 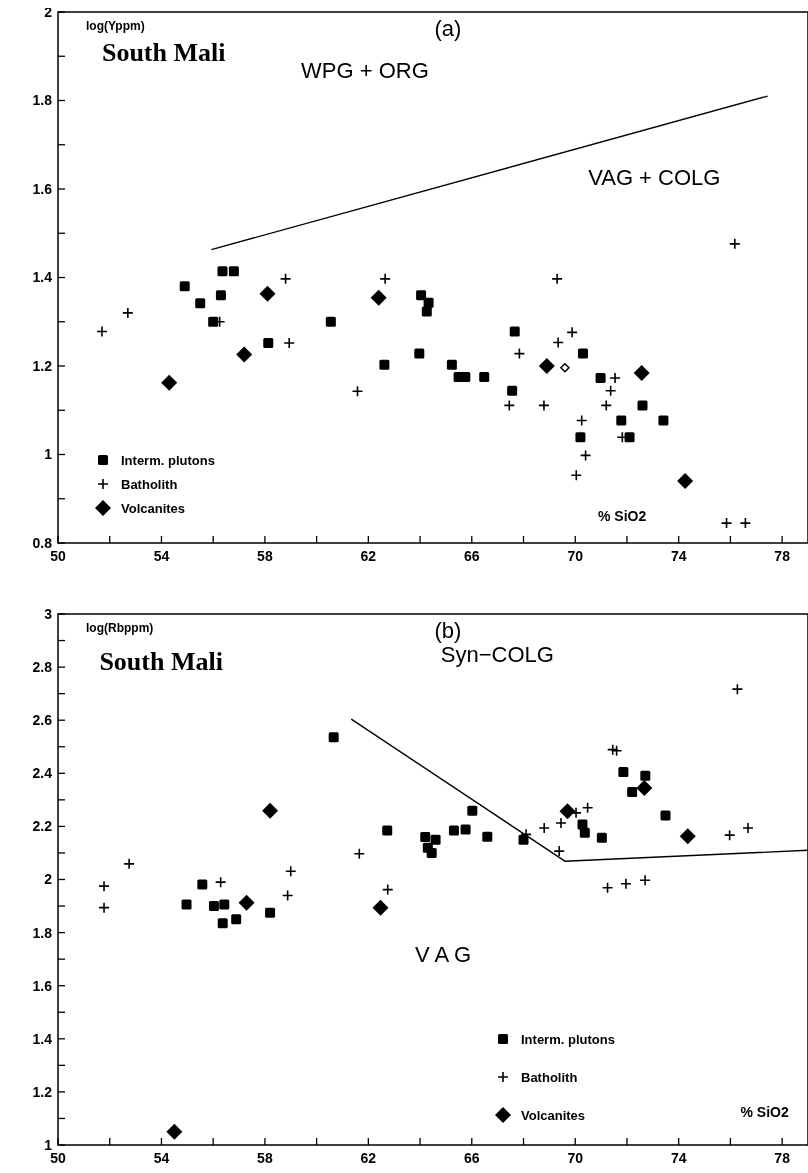 I want to click on x-tick-label: 50, so click(x=58, y=556).